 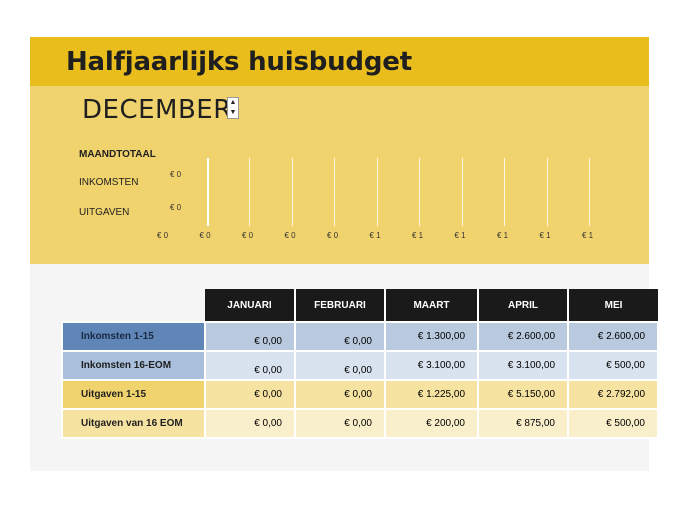 What do you see at coordinates (117, 154) in the screenshot?
I see `chart-header: MAANDTOTAAL` at bounding box center [117, 154].